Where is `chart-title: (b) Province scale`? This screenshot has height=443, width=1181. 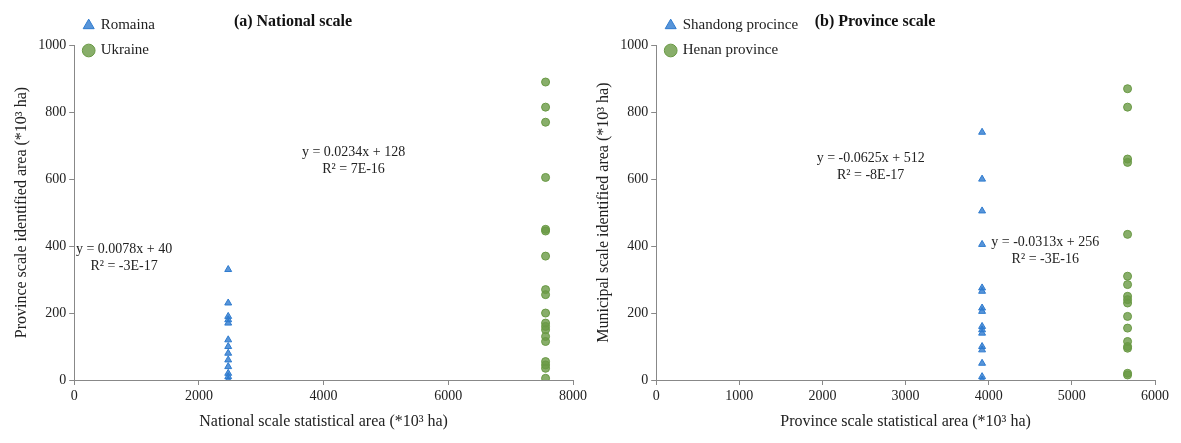
chart-title: (b) Province scale is located at coordinates (875, 20).